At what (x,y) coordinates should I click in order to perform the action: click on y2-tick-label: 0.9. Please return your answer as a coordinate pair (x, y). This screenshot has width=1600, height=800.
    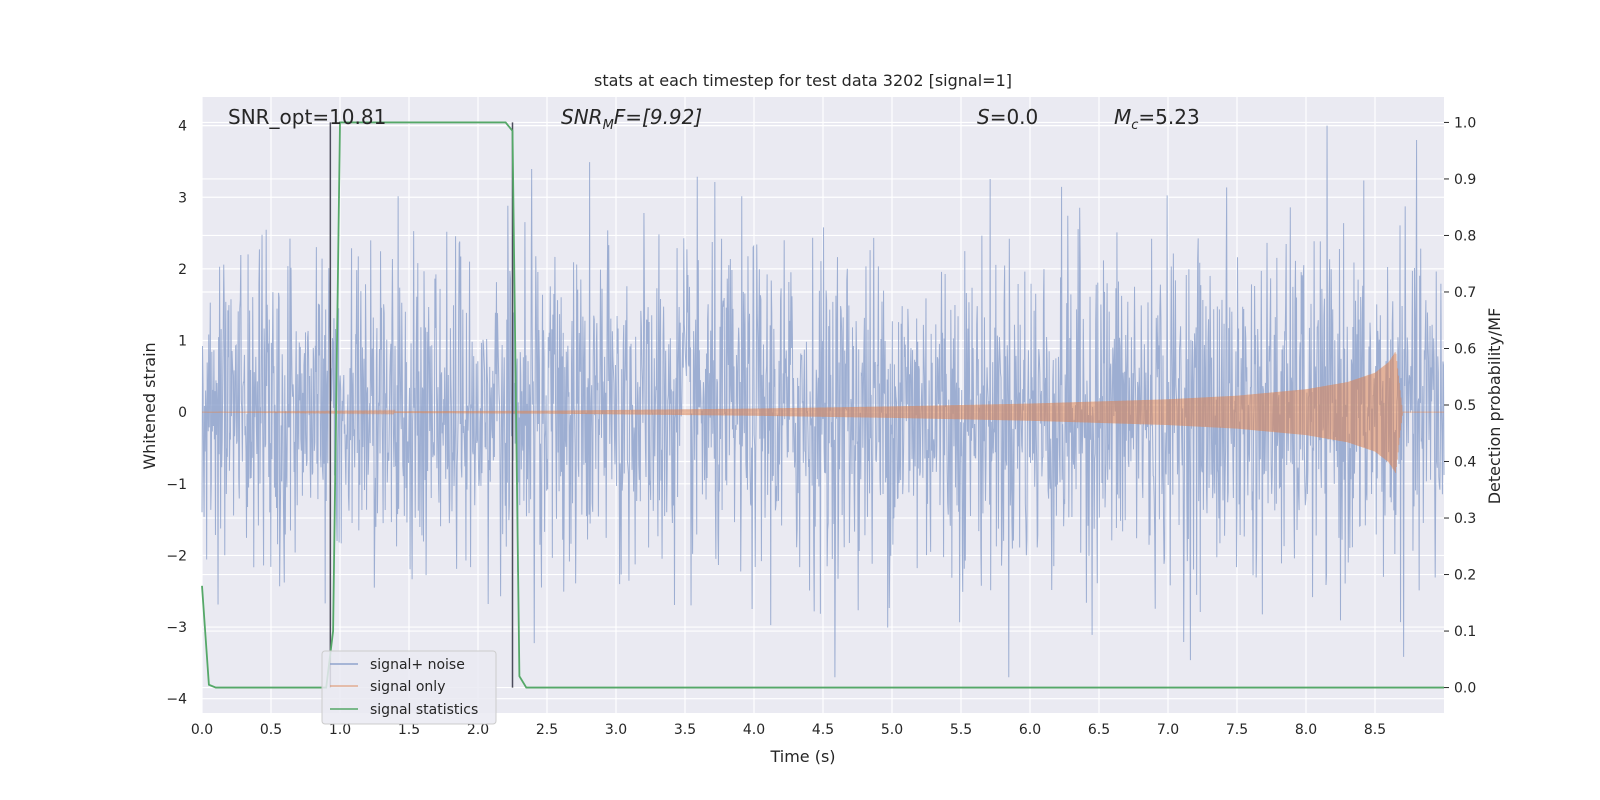
    Looking at the image, I should click on (1465, 180).